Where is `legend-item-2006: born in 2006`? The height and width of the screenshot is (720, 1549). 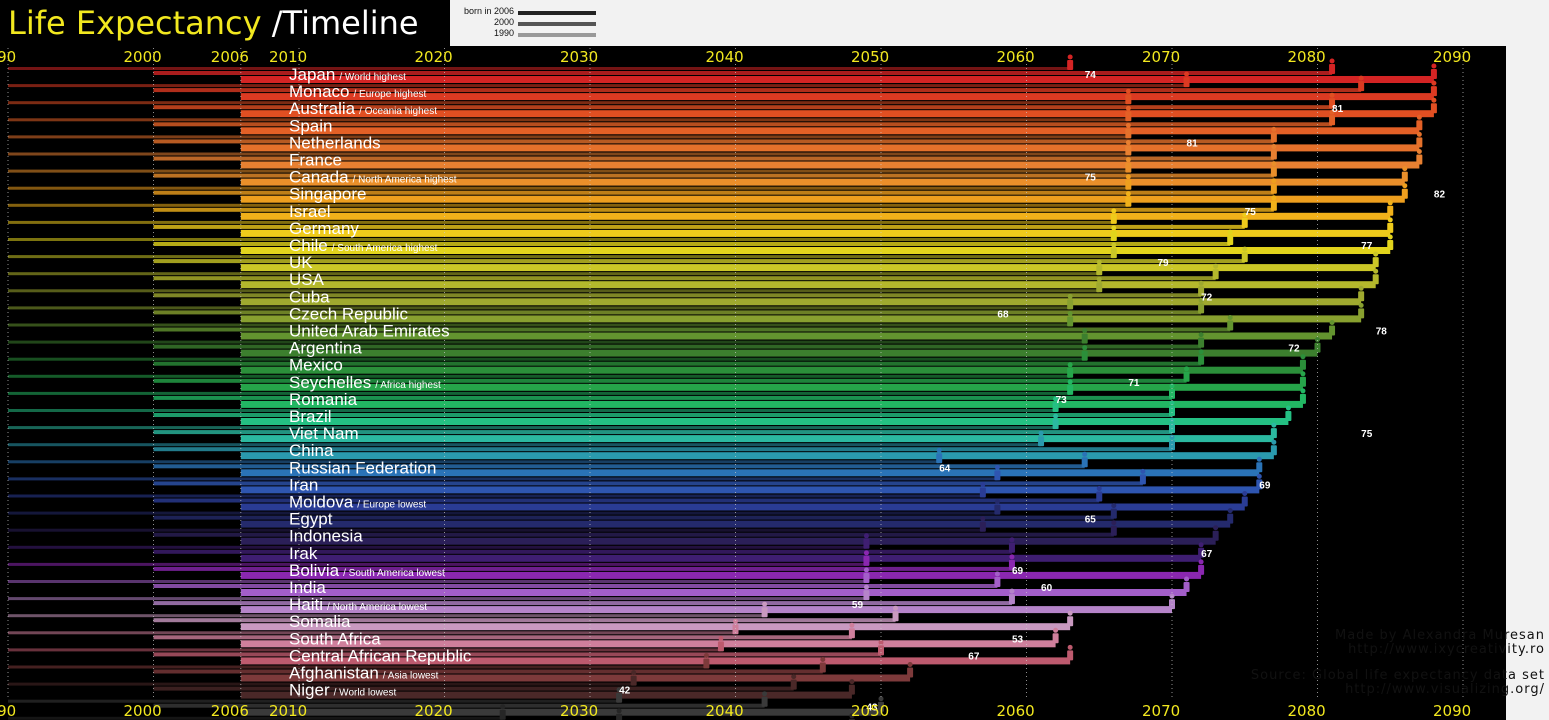 legend-item-2006: born in 2006 is located at coordinates (488, 11).